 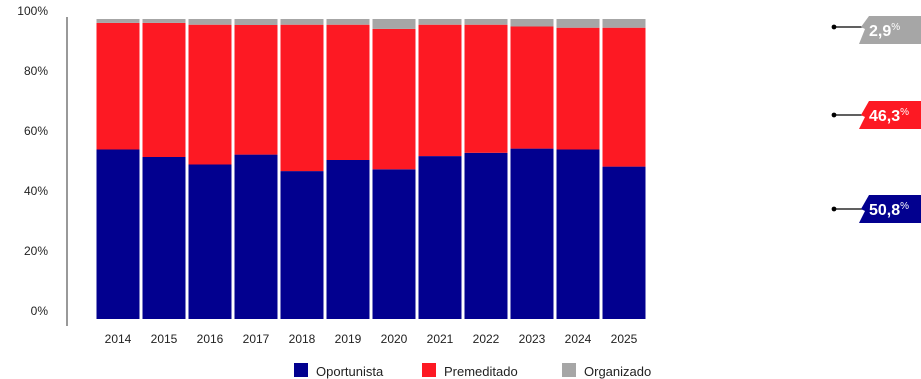 I want to click on x-tick-label: 2020, so click(x=394, y=339).